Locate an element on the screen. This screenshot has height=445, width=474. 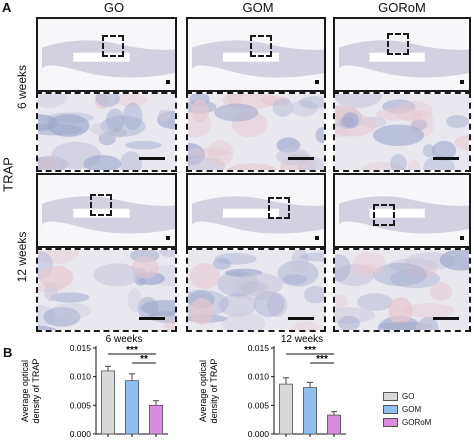
legend-label-gom: GOM is located at coordinates (412, 409).